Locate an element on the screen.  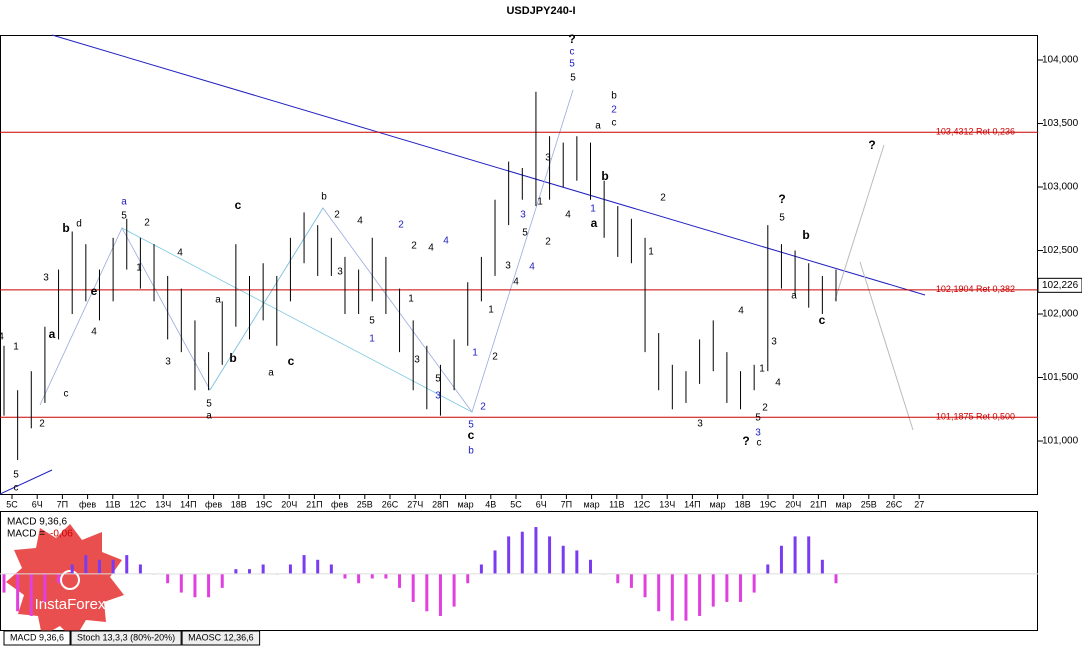
trend-line is located at coordinates (26, 482).